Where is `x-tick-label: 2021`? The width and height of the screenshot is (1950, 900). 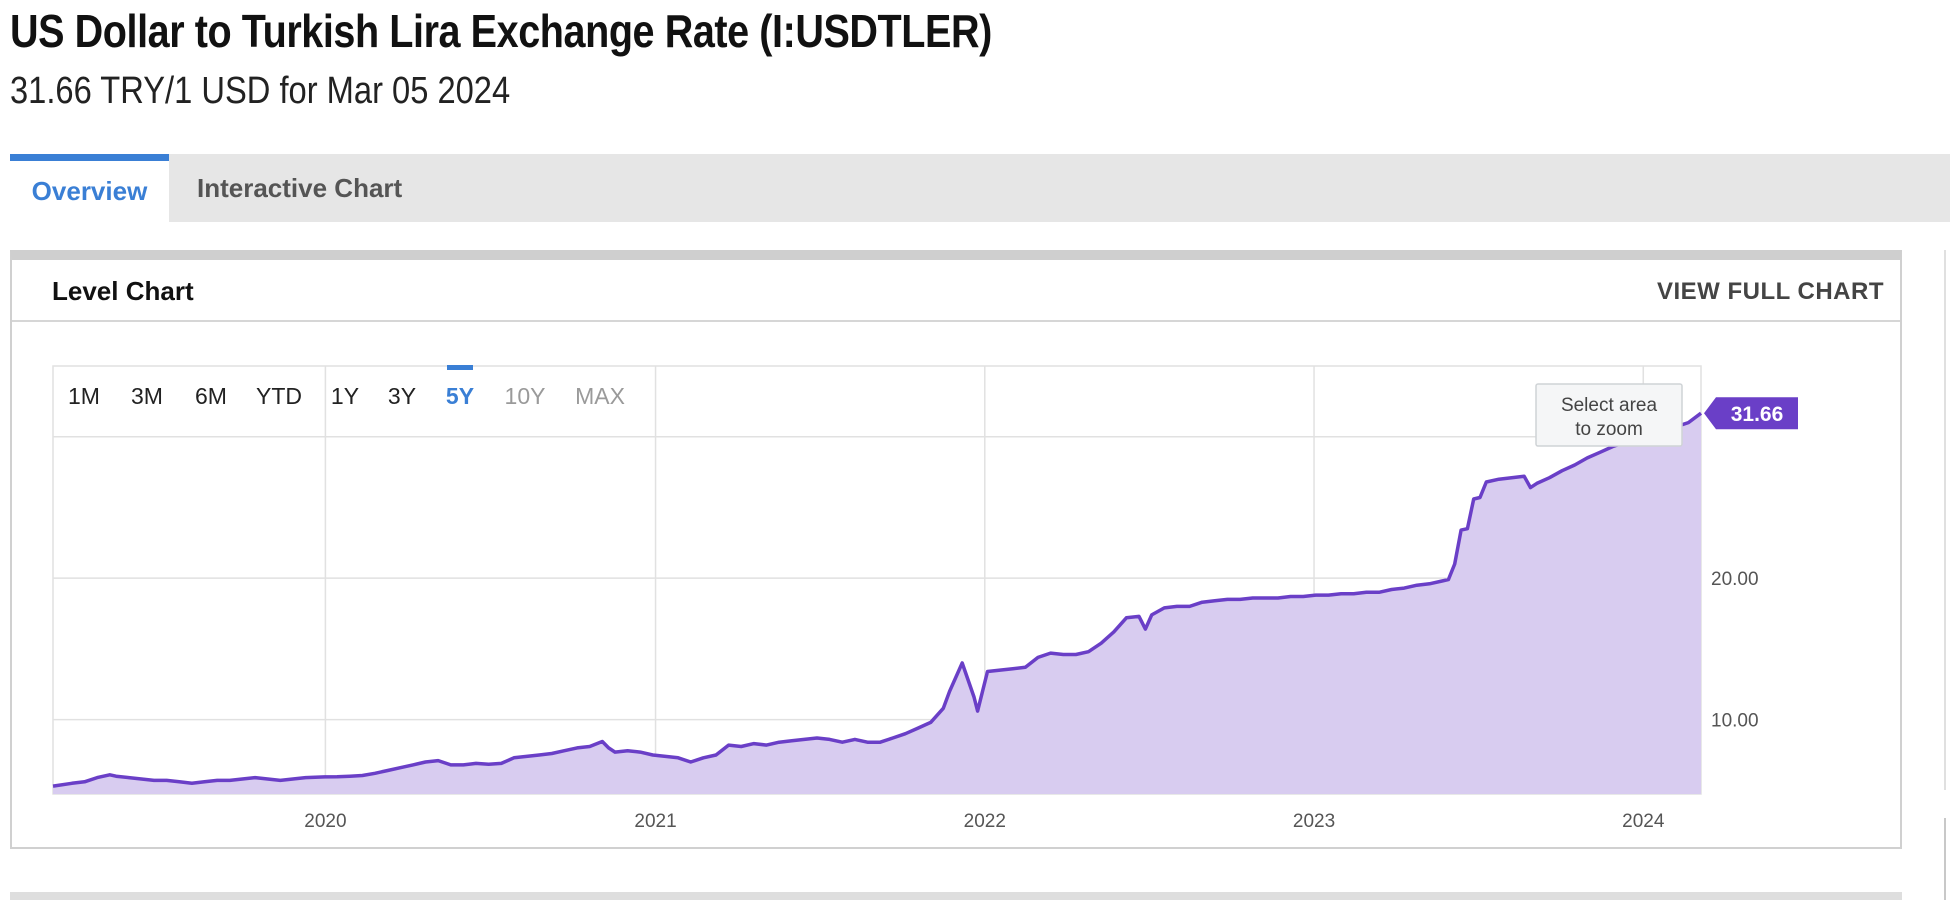
x-tick-label: 2021 is located at coordinates (655, 821).